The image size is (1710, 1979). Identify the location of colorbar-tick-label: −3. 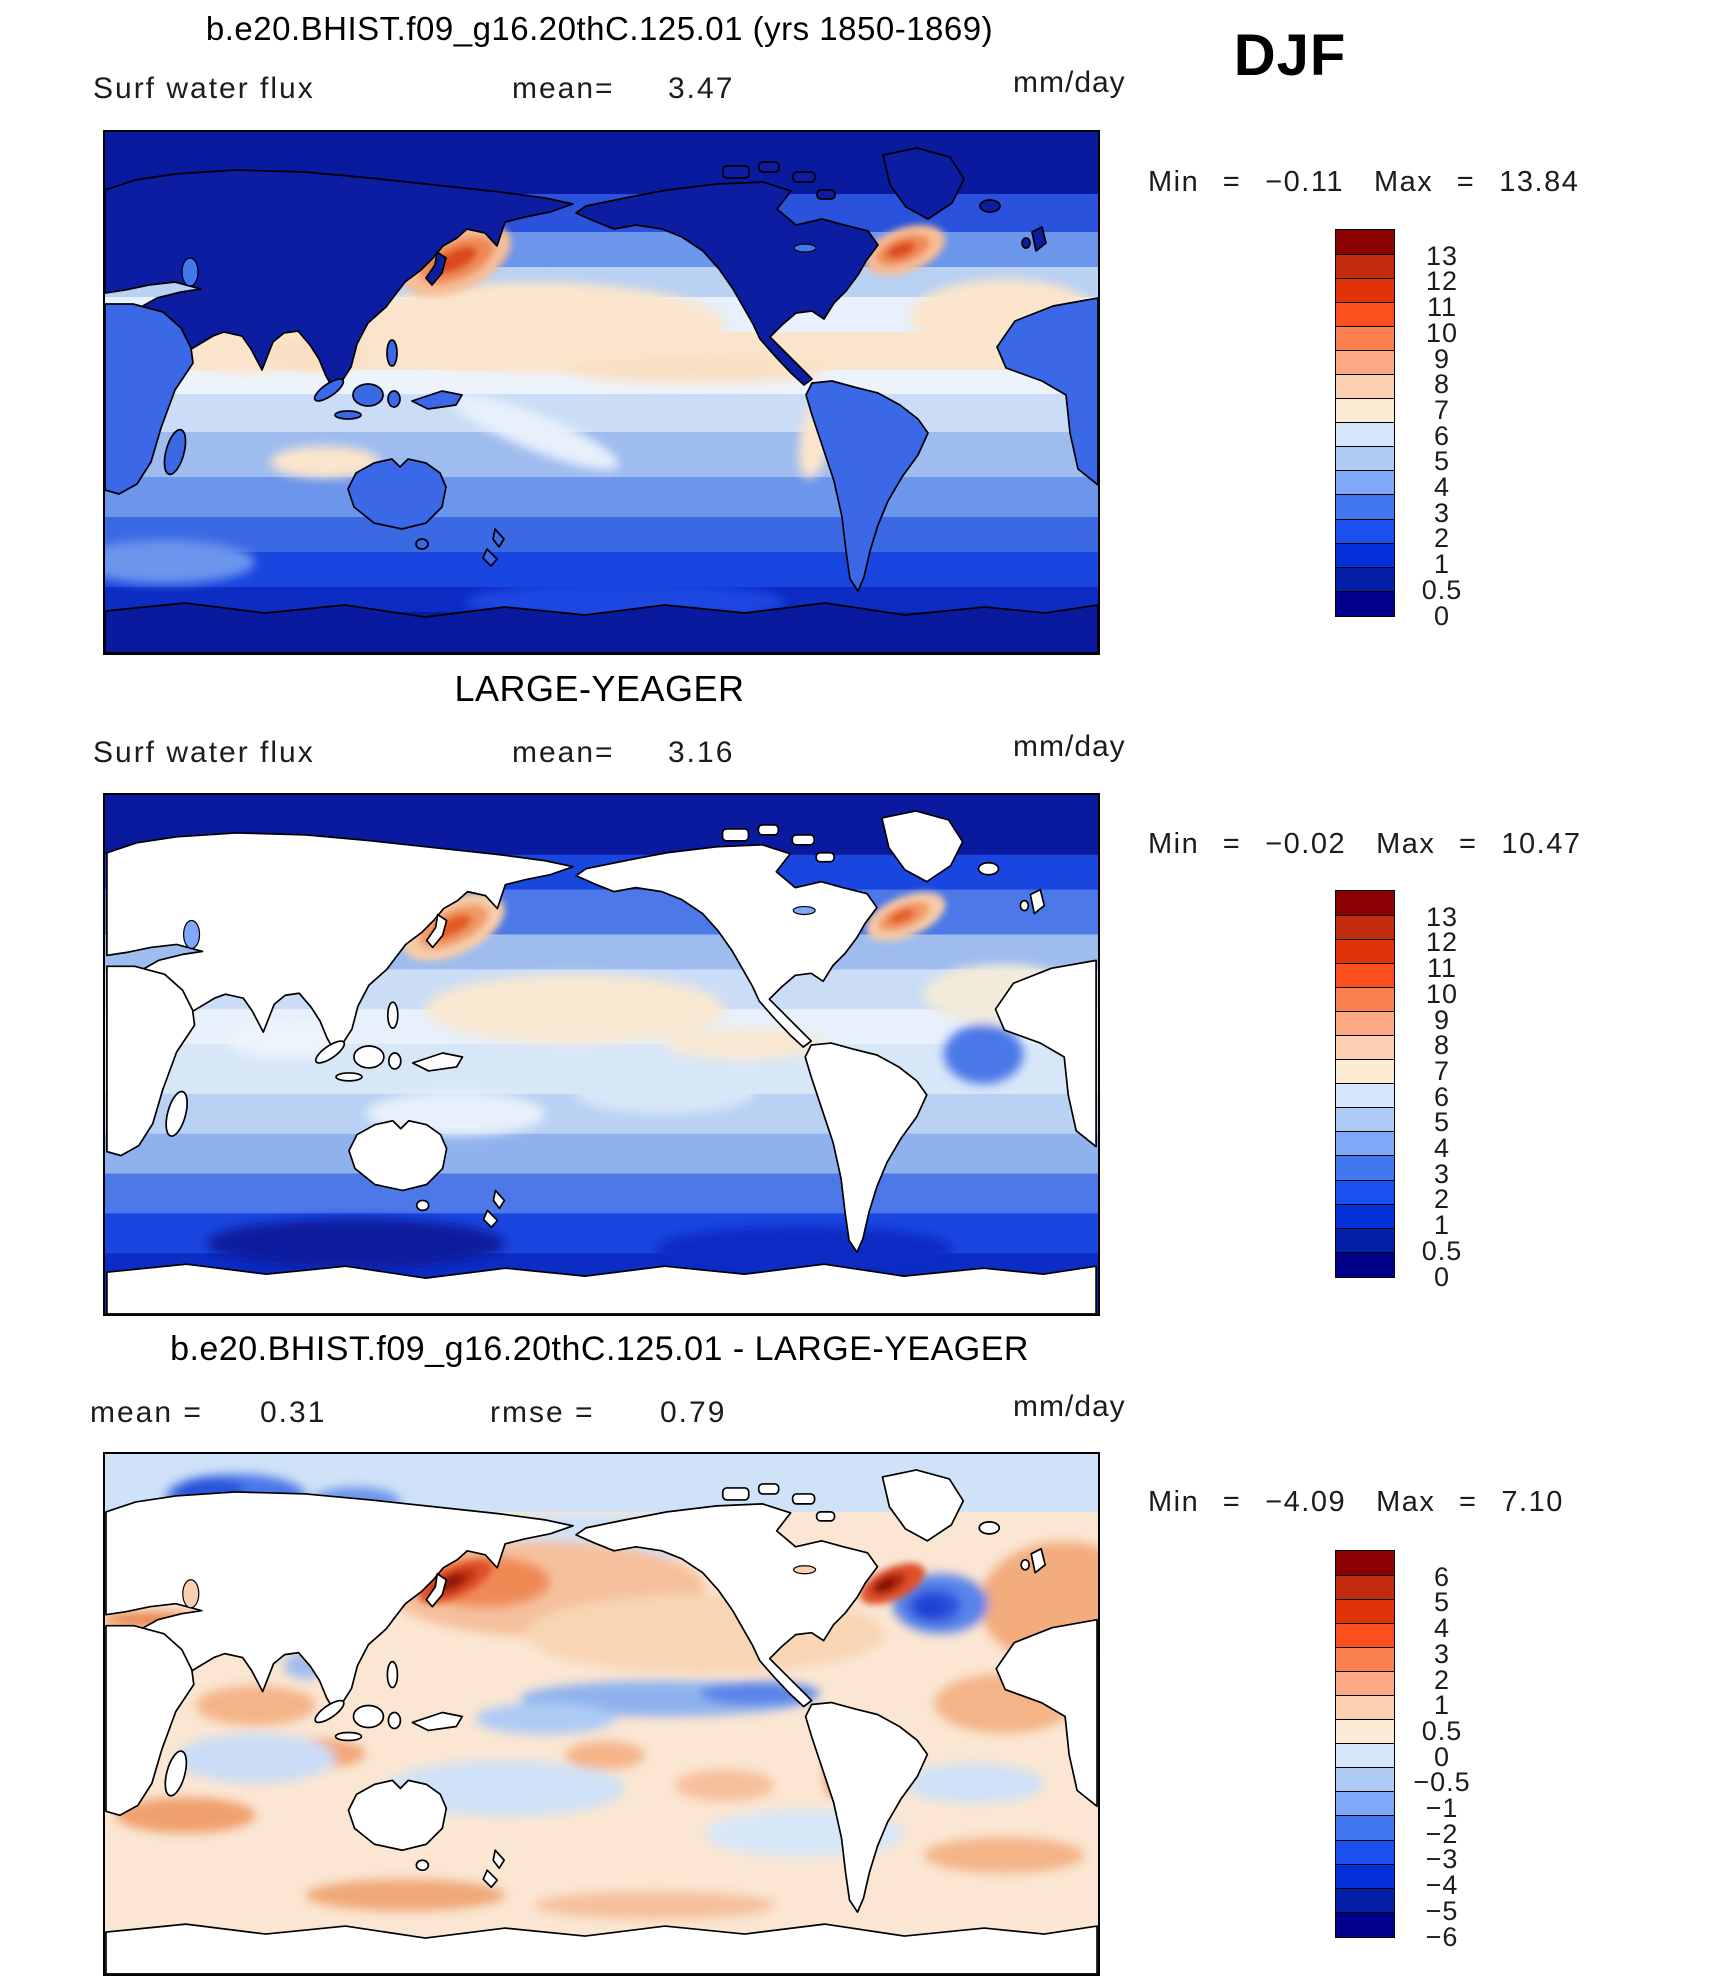
(1442, 1859).